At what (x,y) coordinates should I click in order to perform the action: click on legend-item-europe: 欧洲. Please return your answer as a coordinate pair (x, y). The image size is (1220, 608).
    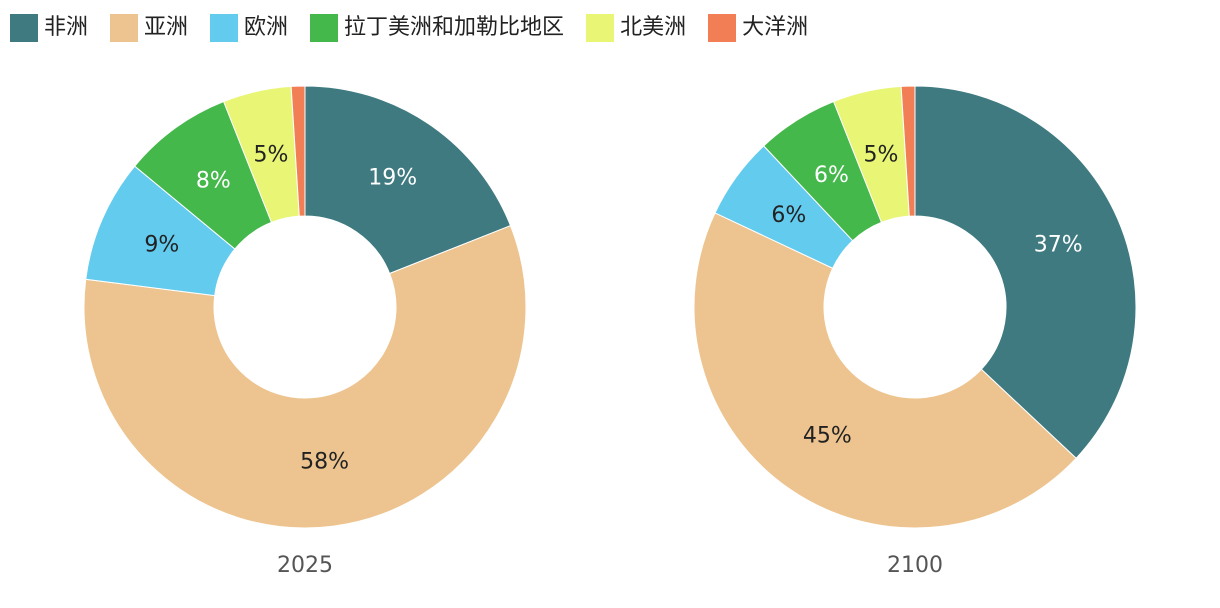
    Looking at the image, I should click on (249, 28).